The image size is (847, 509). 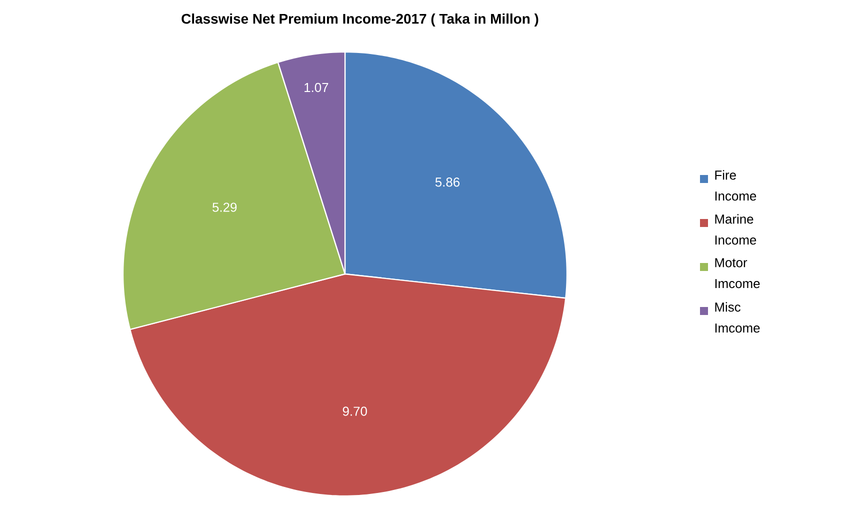 What do you see at coordinates (224, 207) in the screenshot?
I see `data-label: 5.29` at bounding box center [224, 207].